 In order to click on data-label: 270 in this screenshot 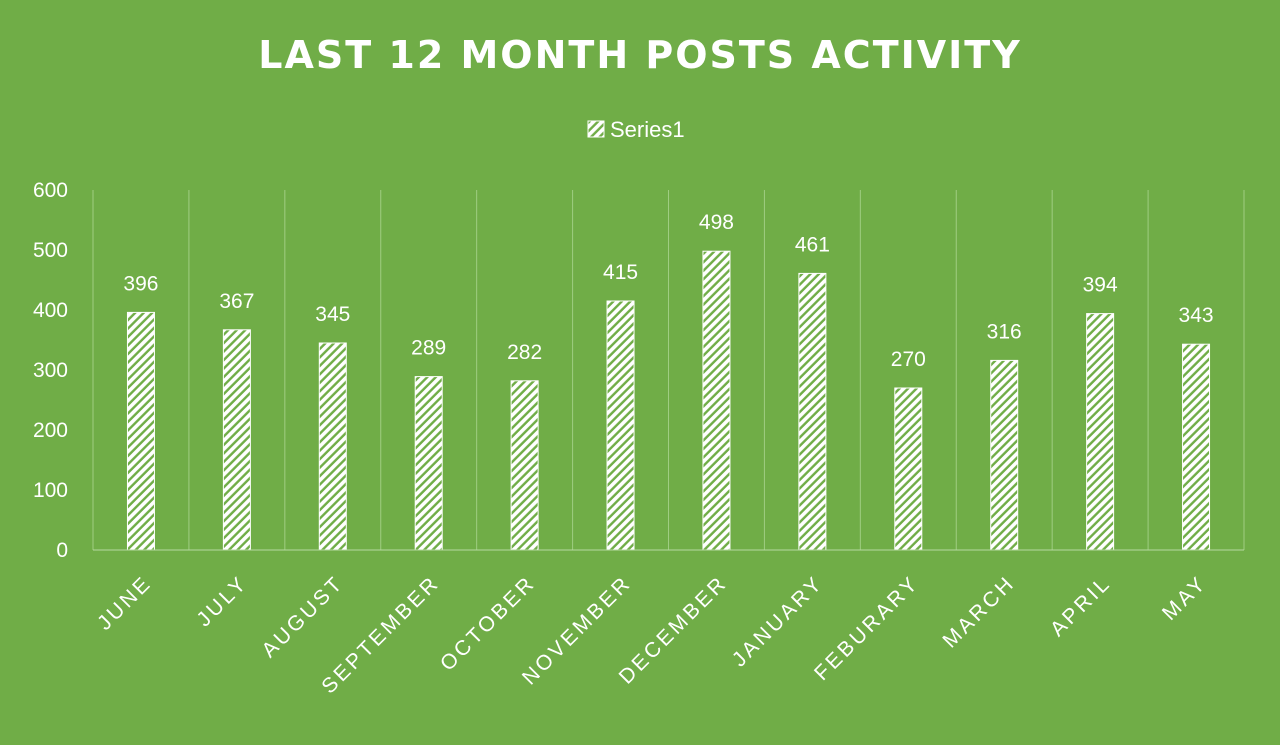, I will do `click(908, 359)`.